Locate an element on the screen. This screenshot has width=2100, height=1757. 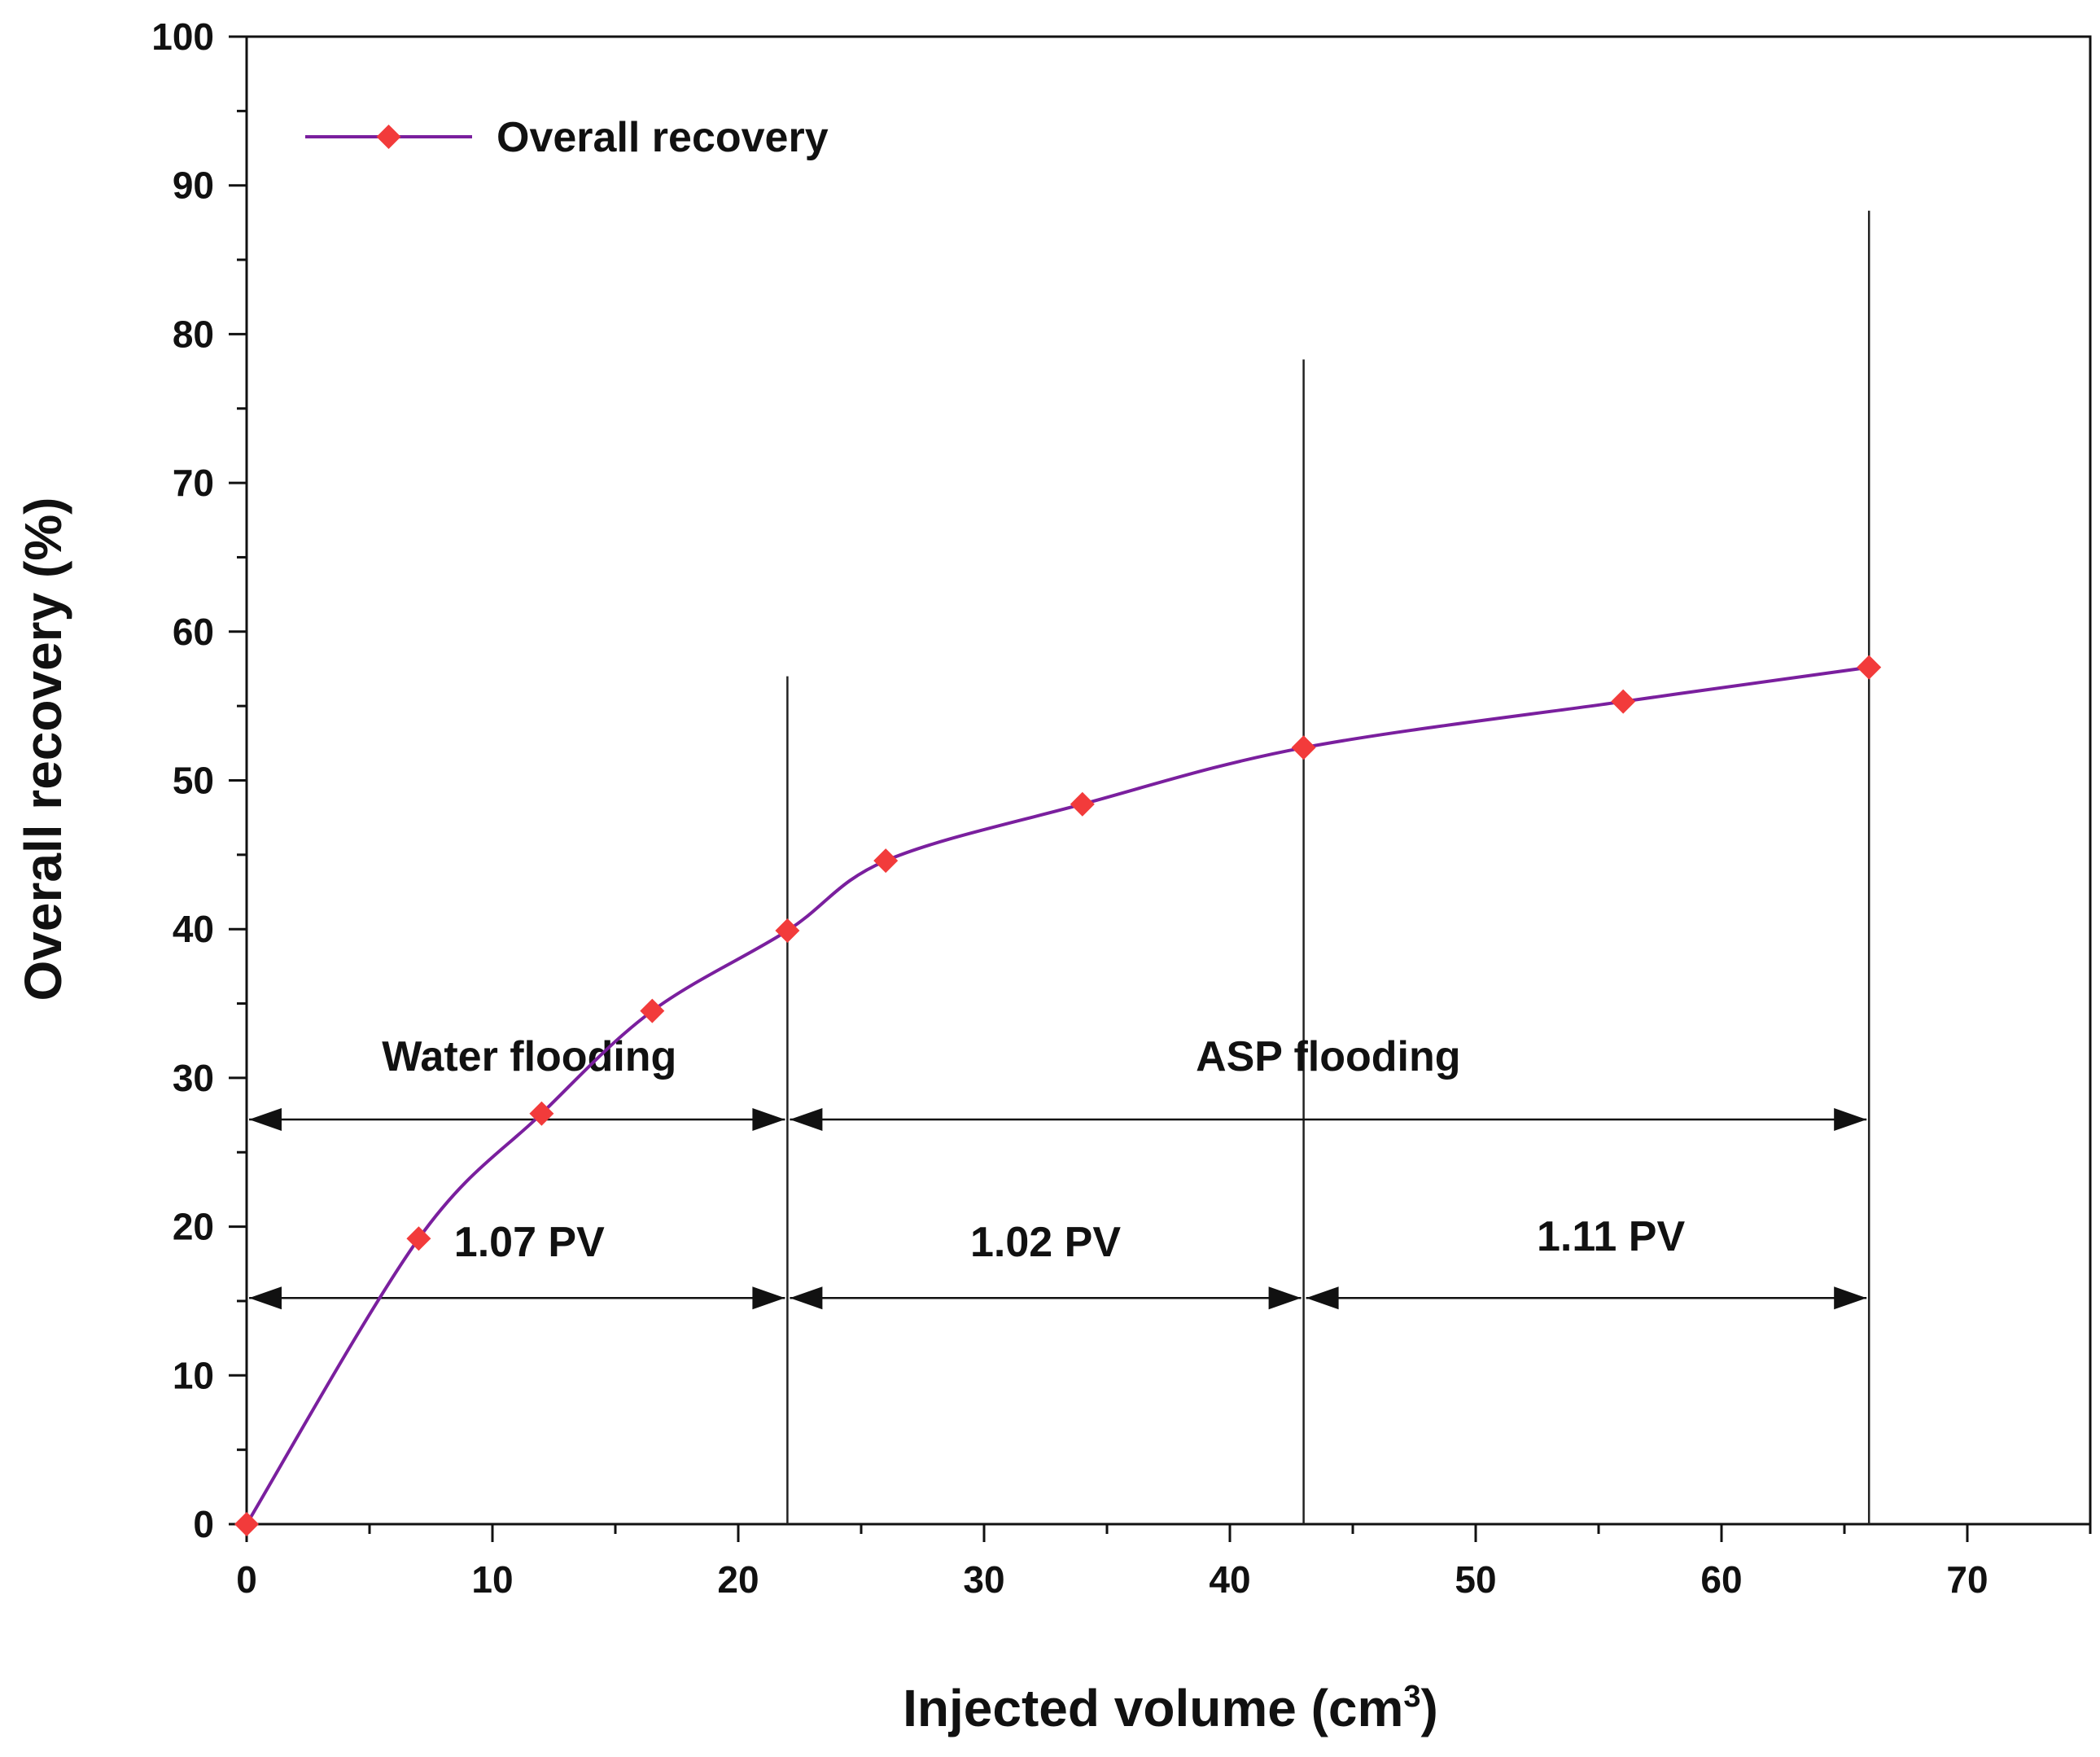
x-axis-title-main: Injected volume (cm is located at coordinates (1153, 1708).